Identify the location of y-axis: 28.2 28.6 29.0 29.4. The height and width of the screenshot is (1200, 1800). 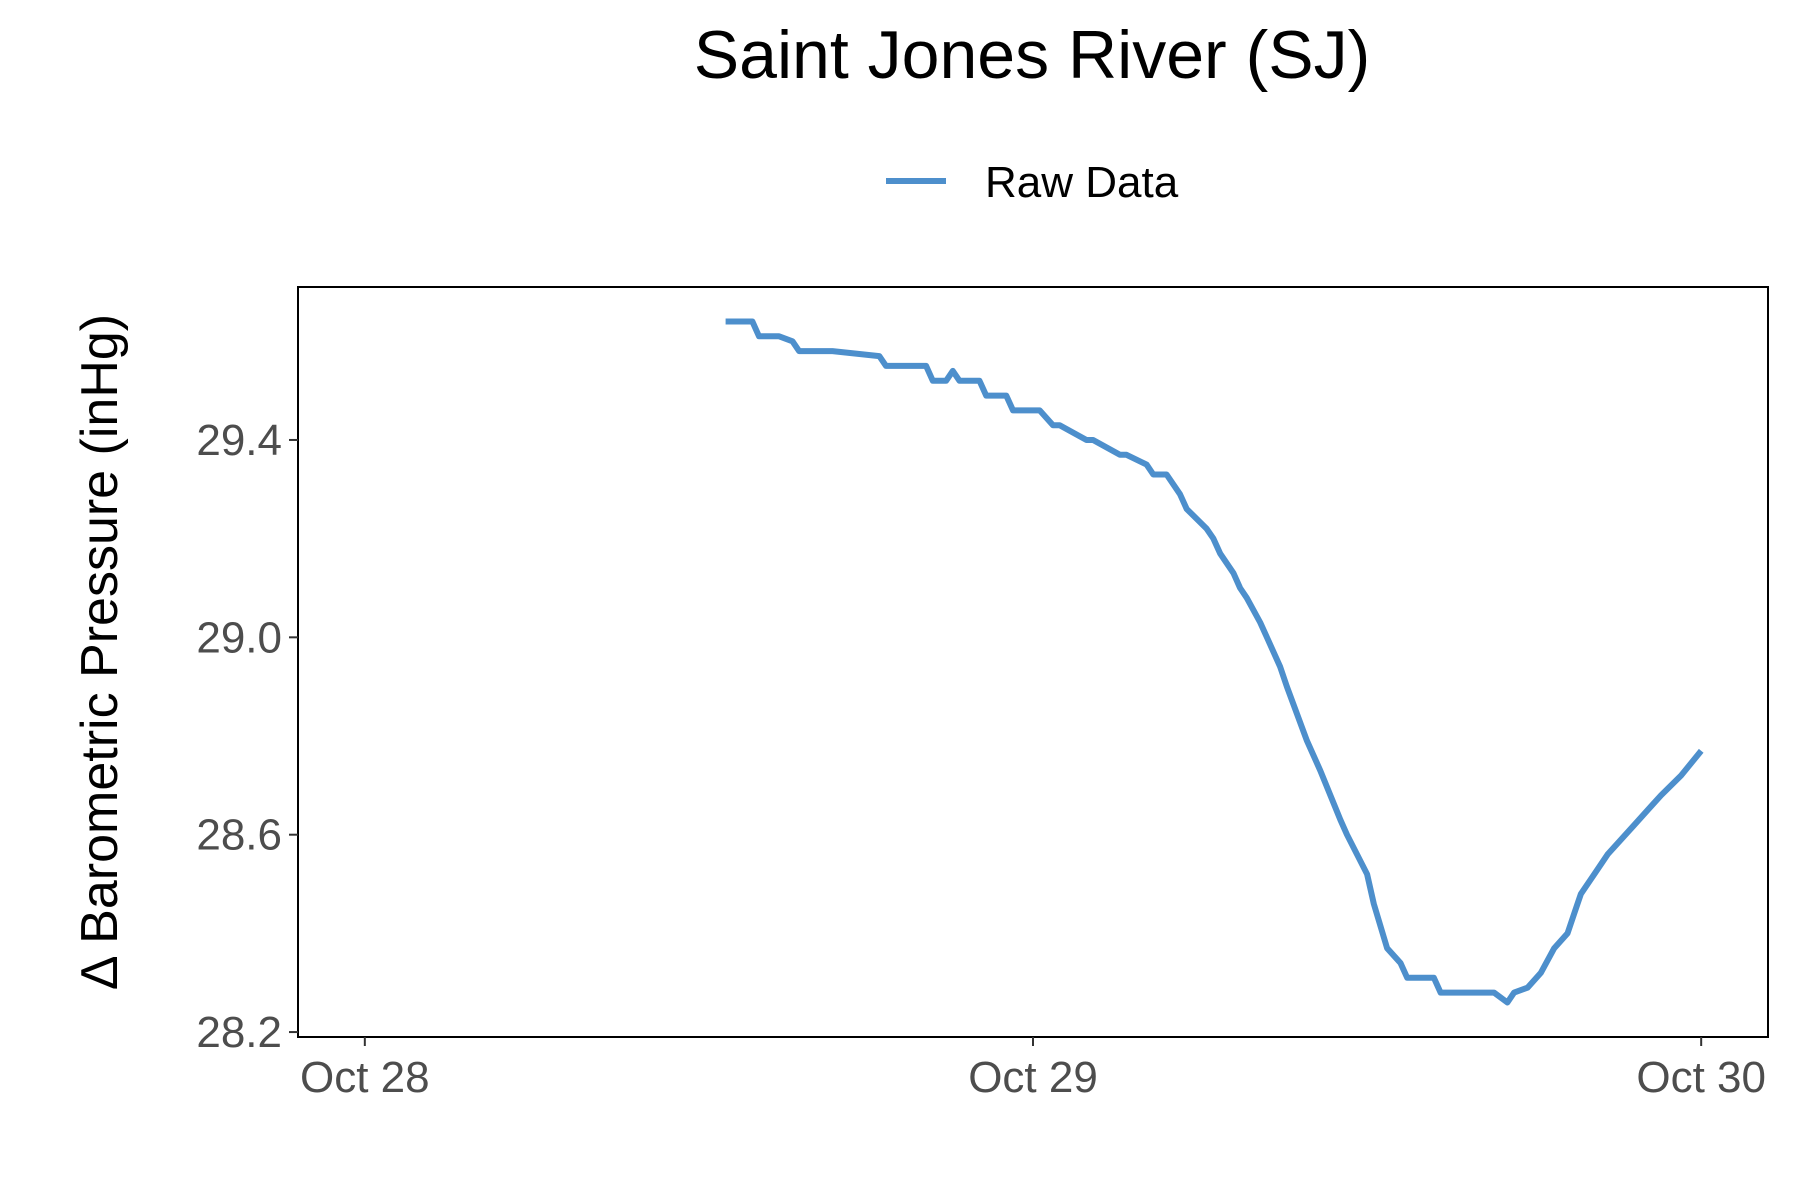
(247, 736).